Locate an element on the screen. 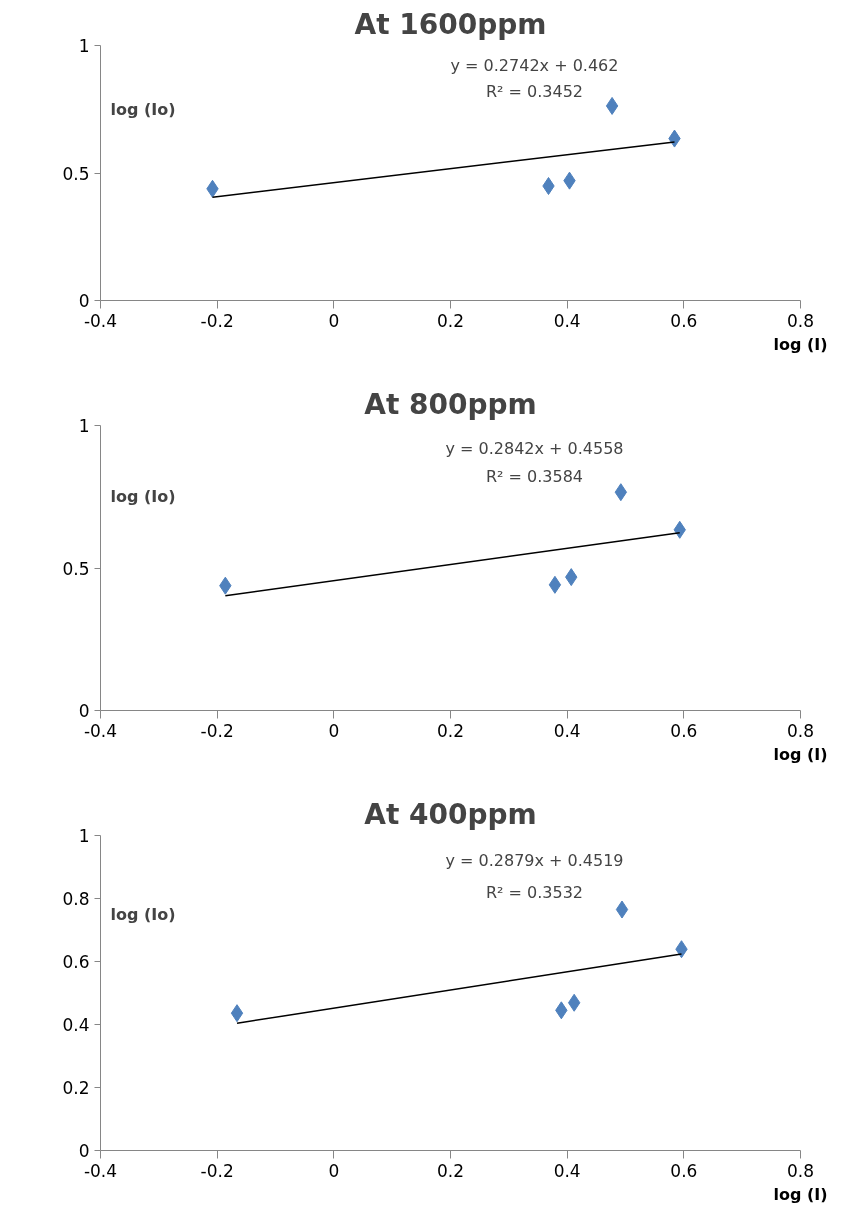 Image resolution: width=858 pixels, height=1226 pixels. y-tick-label: 0.8 is located at coordinates (76, 899).